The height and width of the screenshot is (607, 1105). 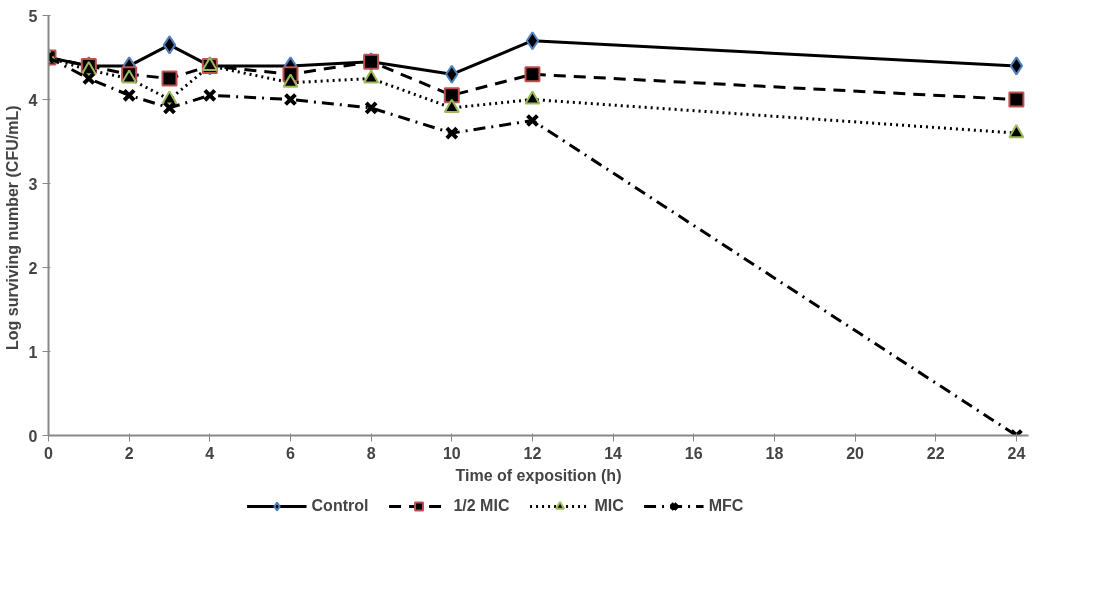 I want to click on x-tick-label: 10, so click(x=451, y=453).